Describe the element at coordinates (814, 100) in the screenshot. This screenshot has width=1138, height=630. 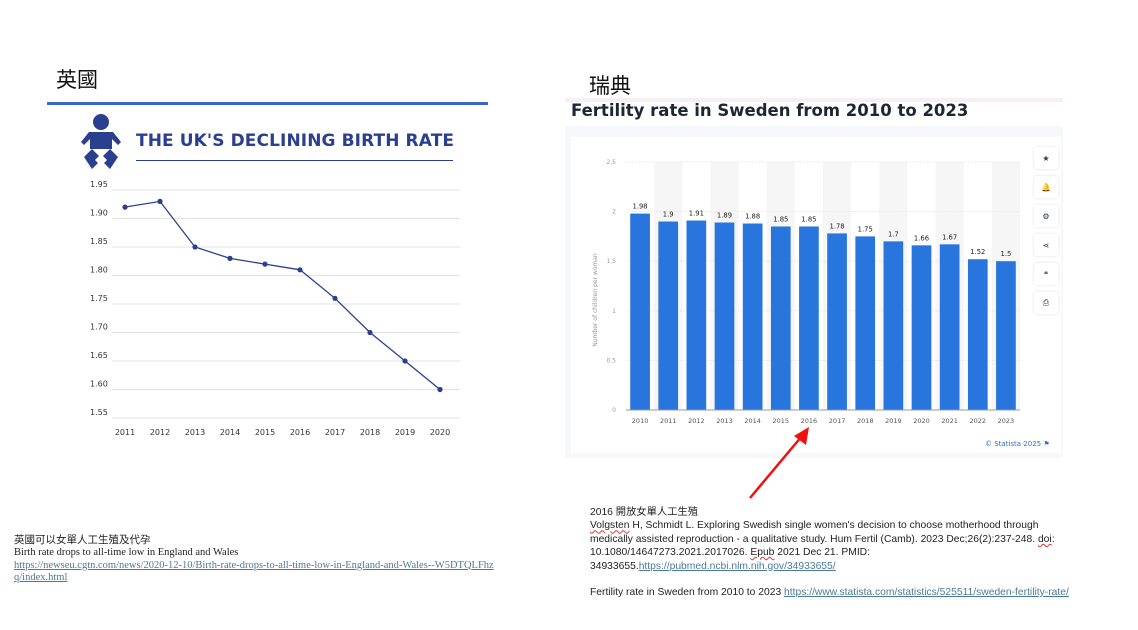
I see `sweden-title-bar` at that location.